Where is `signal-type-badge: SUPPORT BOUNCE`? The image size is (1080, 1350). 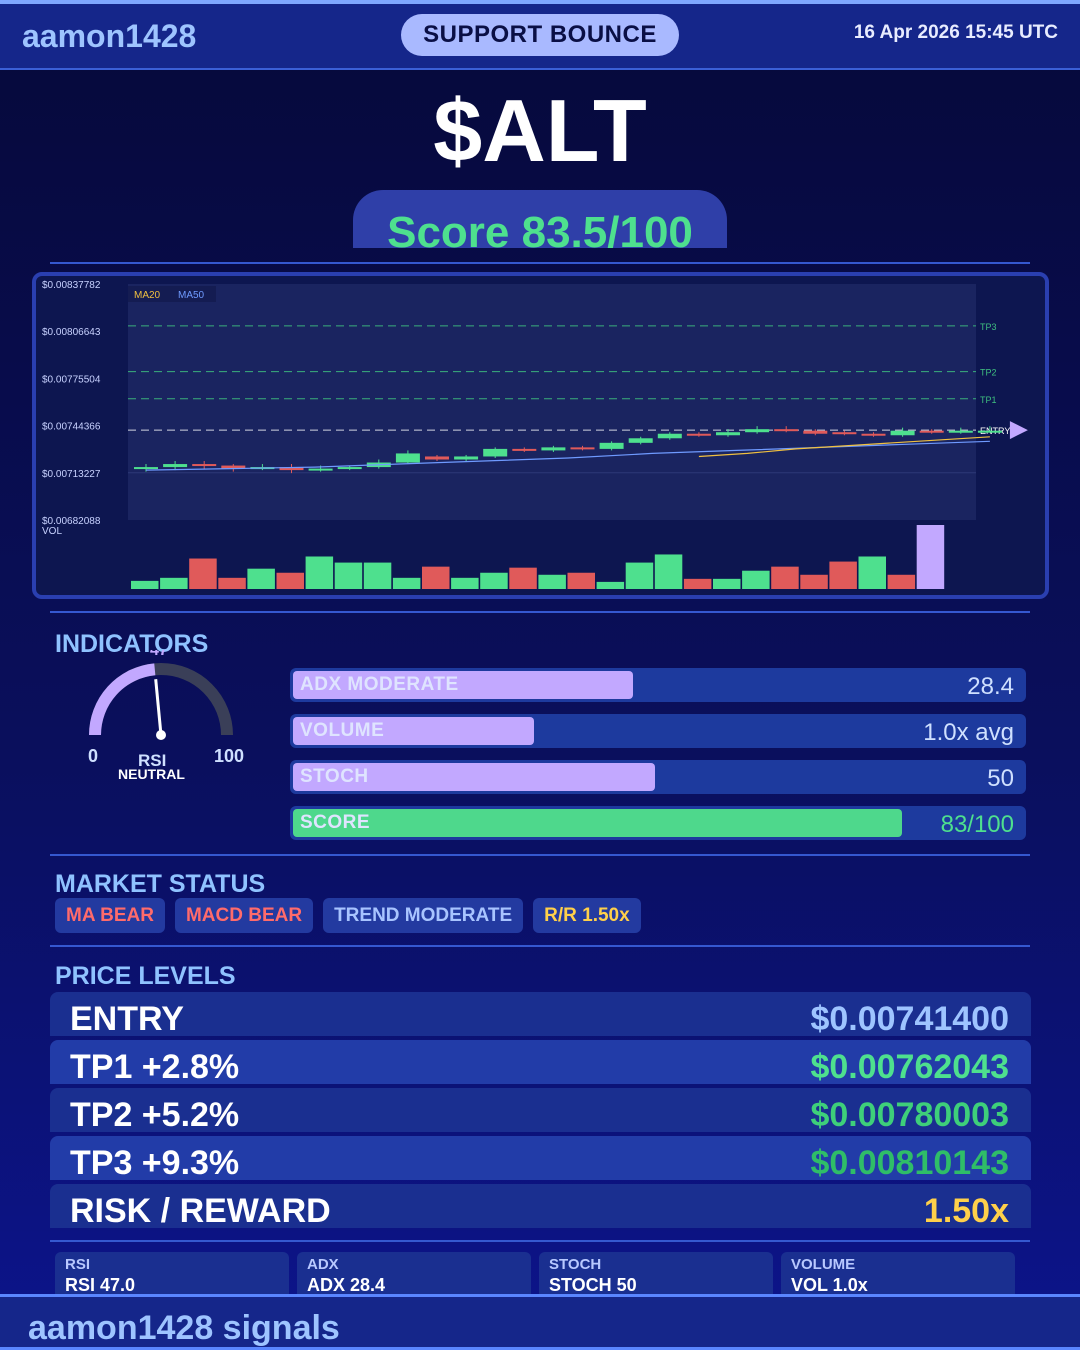
signal-type-badge: SUPPORT BOUNCE is located at coordinates (540, 35).